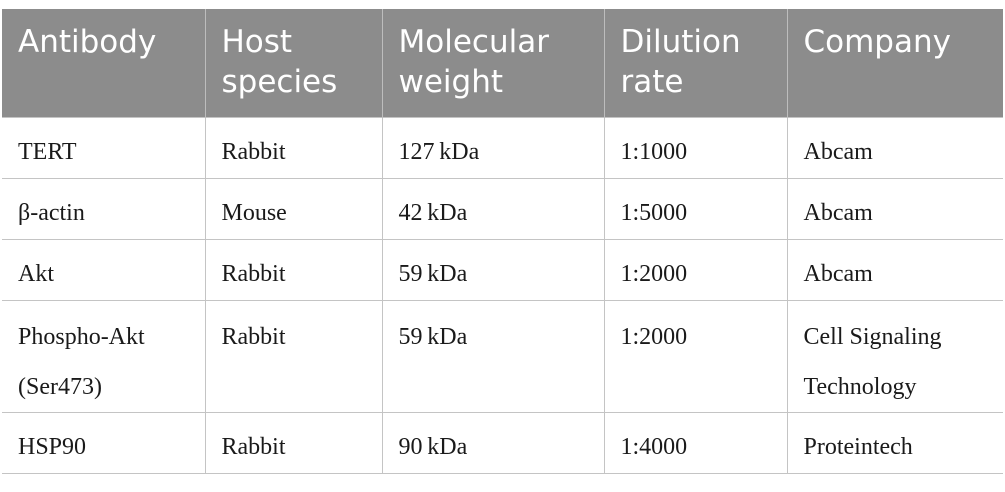 The image size is (1005, 492). Describe the element at coordinates (104, 63) in the screenshot. I see `header-antibody: Antibody` at that location.